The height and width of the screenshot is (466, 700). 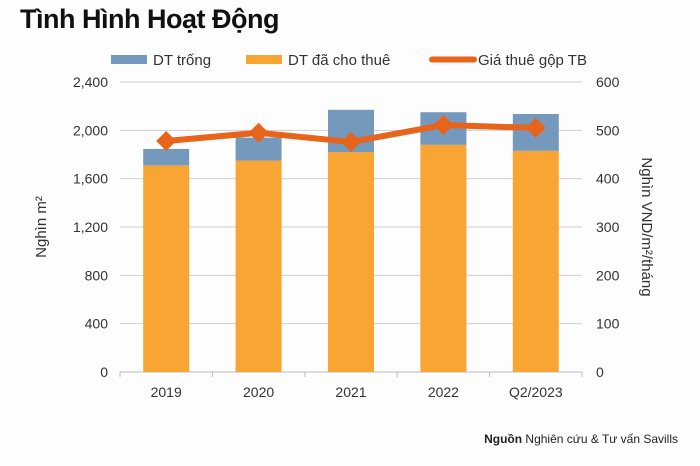 I want to click on source-label: Nguồn, so click(x=503, y=439).